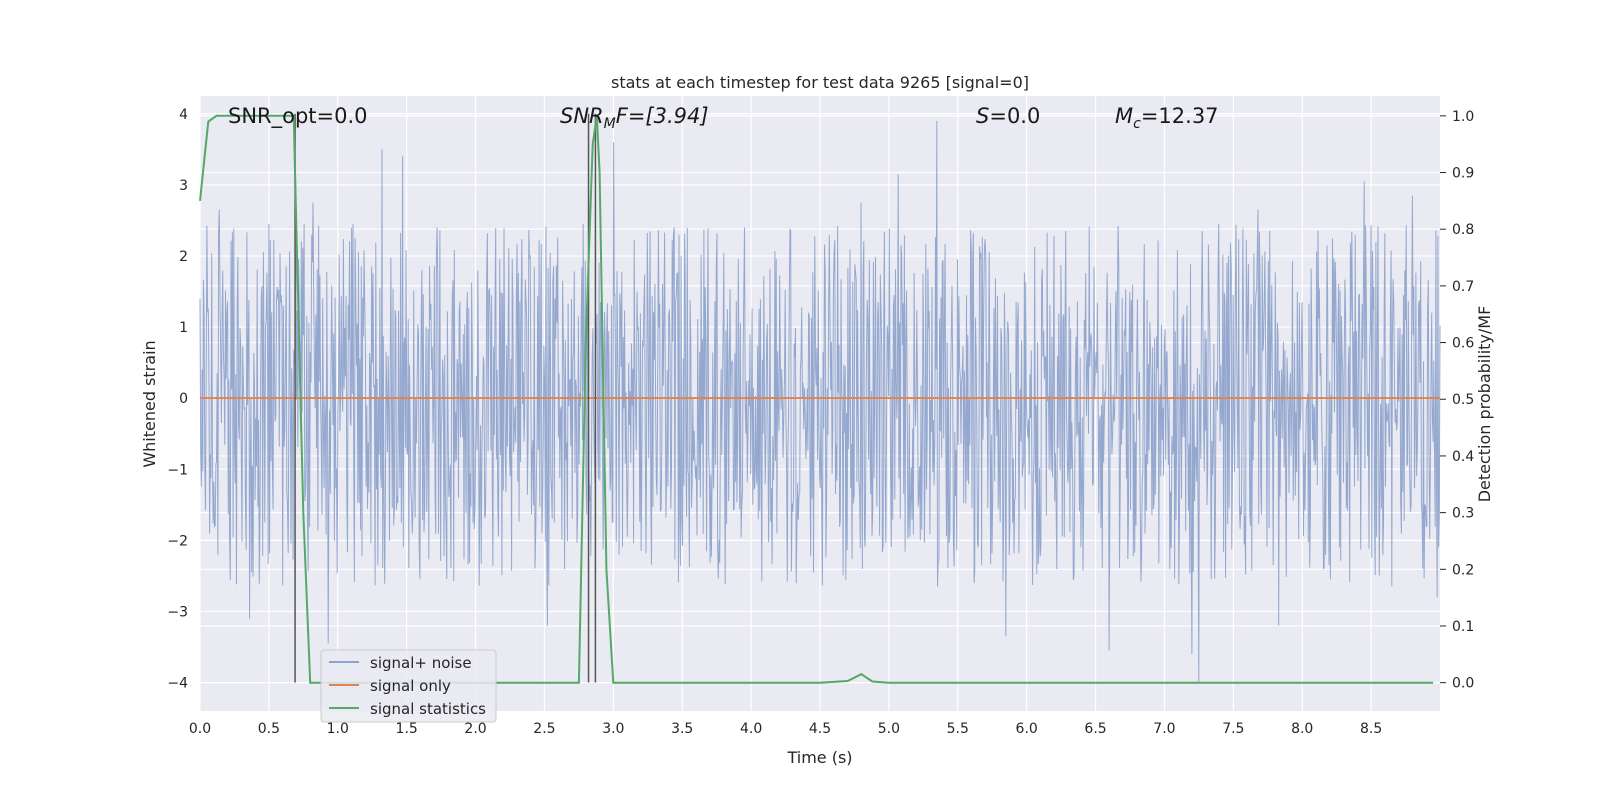 The width and height of the screenshot is (1600, 800). What do you see at coordinates (1463, 570) in the screenshot?
I see `y-right-tick-label: 0.2` at bounding box center [1463, 570].